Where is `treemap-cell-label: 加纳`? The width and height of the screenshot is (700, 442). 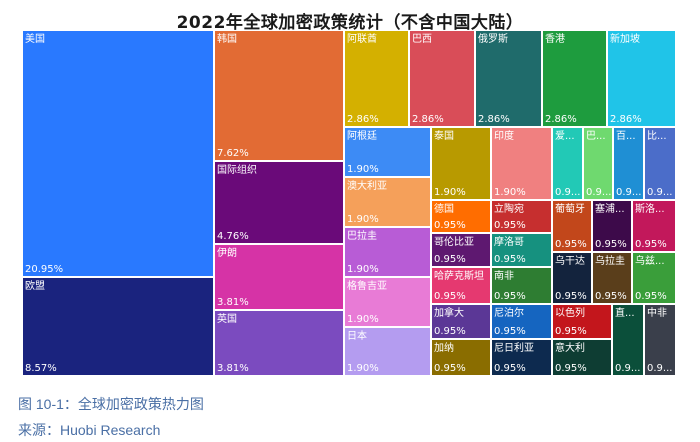 treemap-cell-label: 加纳 is located at coordinates (444, 348).